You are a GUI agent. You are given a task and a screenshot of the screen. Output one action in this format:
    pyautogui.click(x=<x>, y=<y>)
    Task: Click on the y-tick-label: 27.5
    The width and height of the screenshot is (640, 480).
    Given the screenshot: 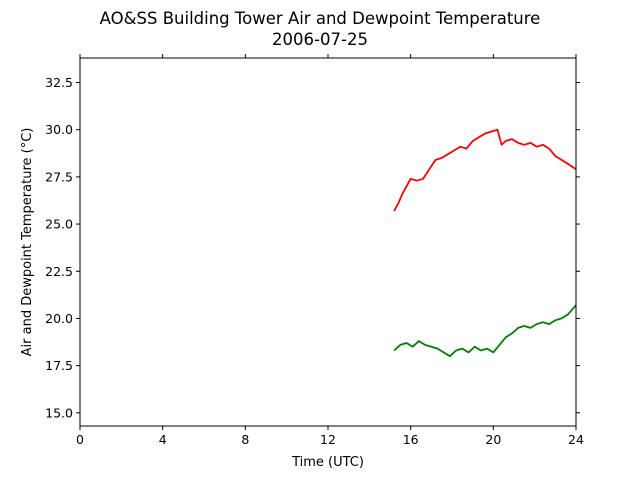 What is the action you would take?
    pyautogui.click(x=59, y=176)
    